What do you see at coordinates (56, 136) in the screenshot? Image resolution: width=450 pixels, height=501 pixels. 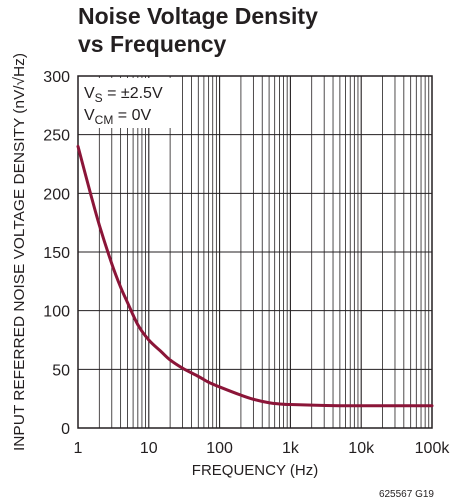 I see `y-tick-label: 250` at bounding box center [56, 136].